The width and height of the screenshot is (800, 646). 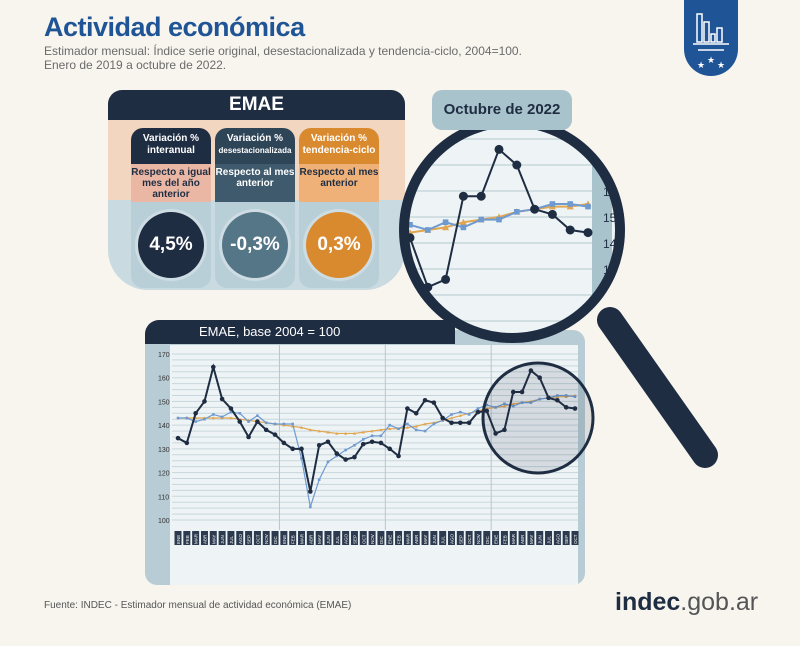 What do you see at coordinates (255, 245) in the screenshot?
I see `desestacionalizada-value: -0,3%` at bounding box center [255, 245].